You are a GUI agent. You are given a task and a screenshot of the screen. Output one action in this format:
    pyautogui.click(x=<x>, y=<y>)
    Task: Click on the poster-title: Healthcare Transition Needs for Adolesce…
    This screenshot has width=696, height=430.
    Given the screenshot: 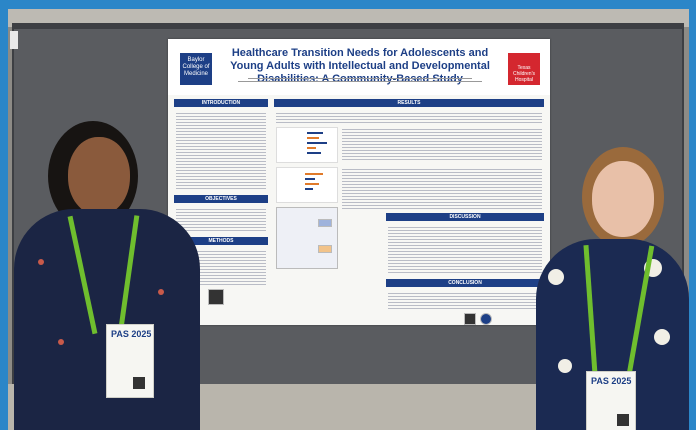 What is the action you would take?
    pyautogui.click(x=360, y=66)
    